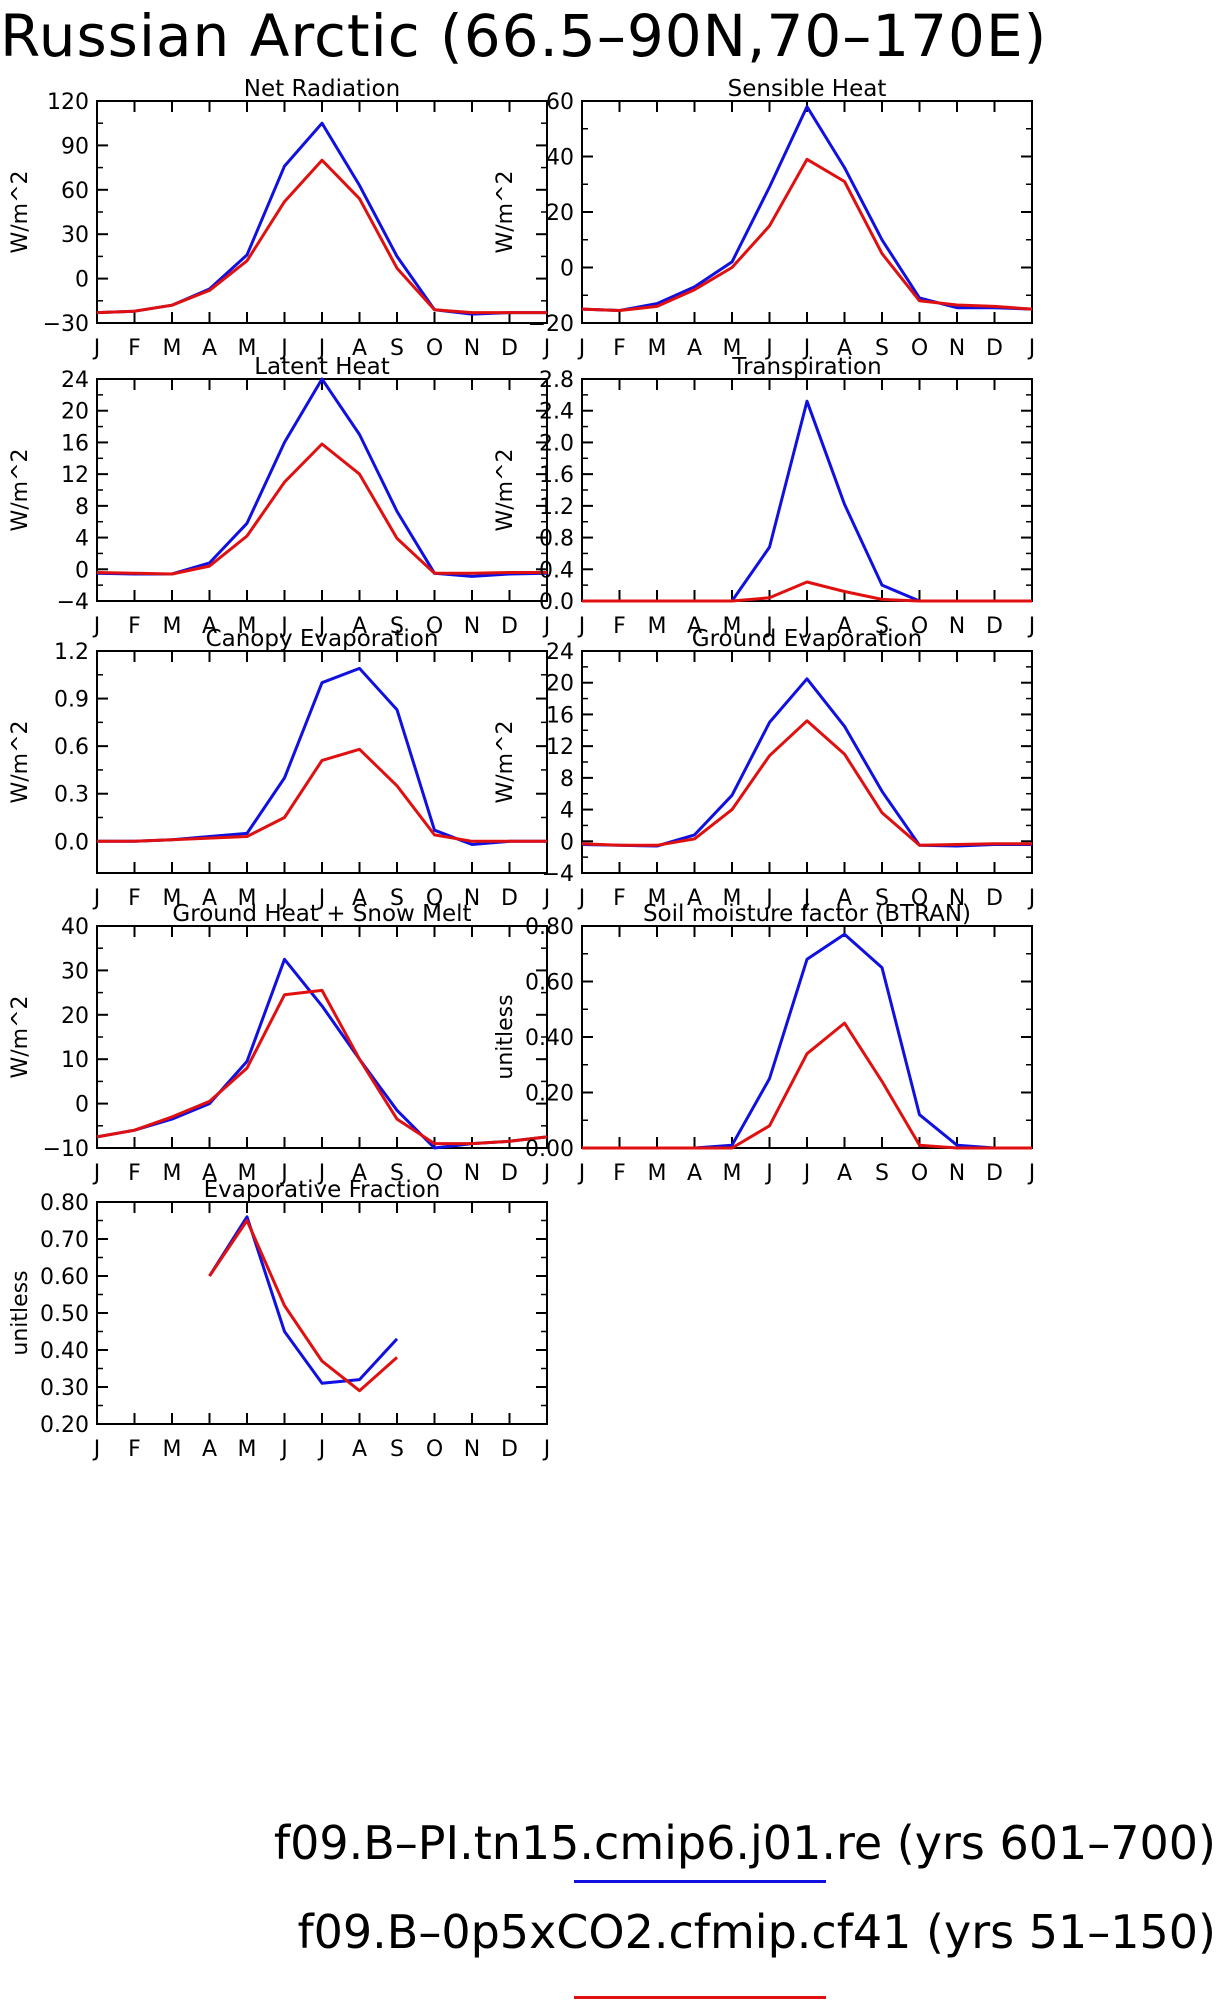 The image size is (1228, 2001). What do you see at coordinates (556, 443) in the screenshot?
I see `y-tick-label: 2.0` at bounding box center [556, 443].